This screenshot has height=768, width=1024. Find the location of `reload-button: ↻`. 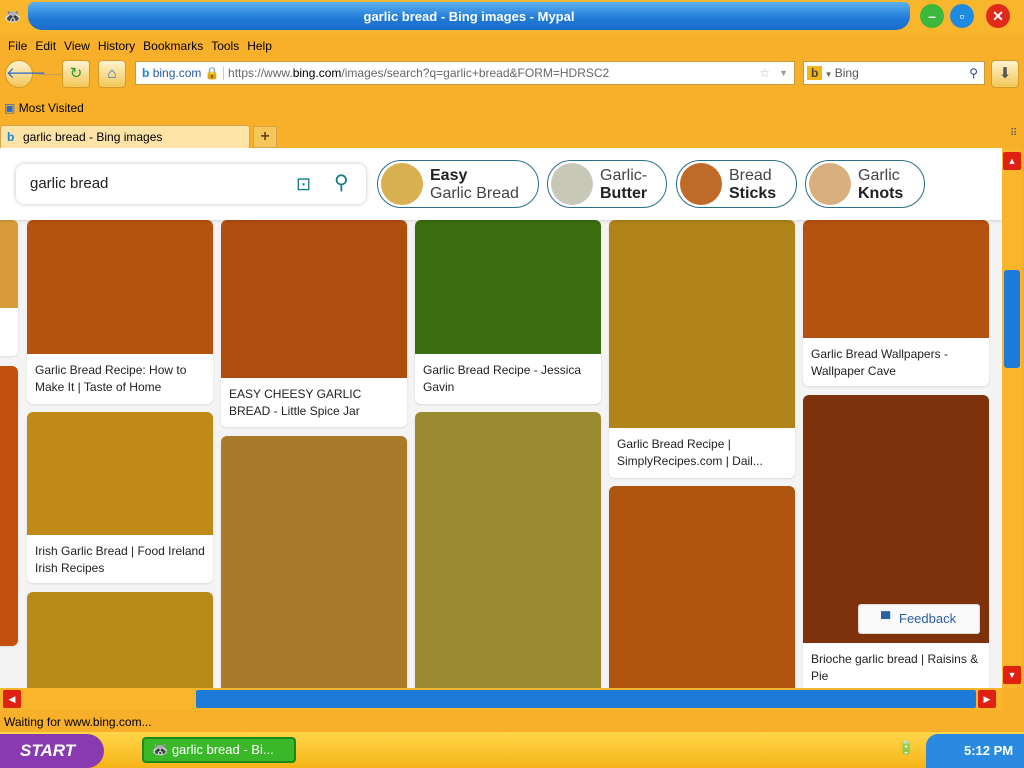

reload-button: ↻ is located at coordinates (76, 74).